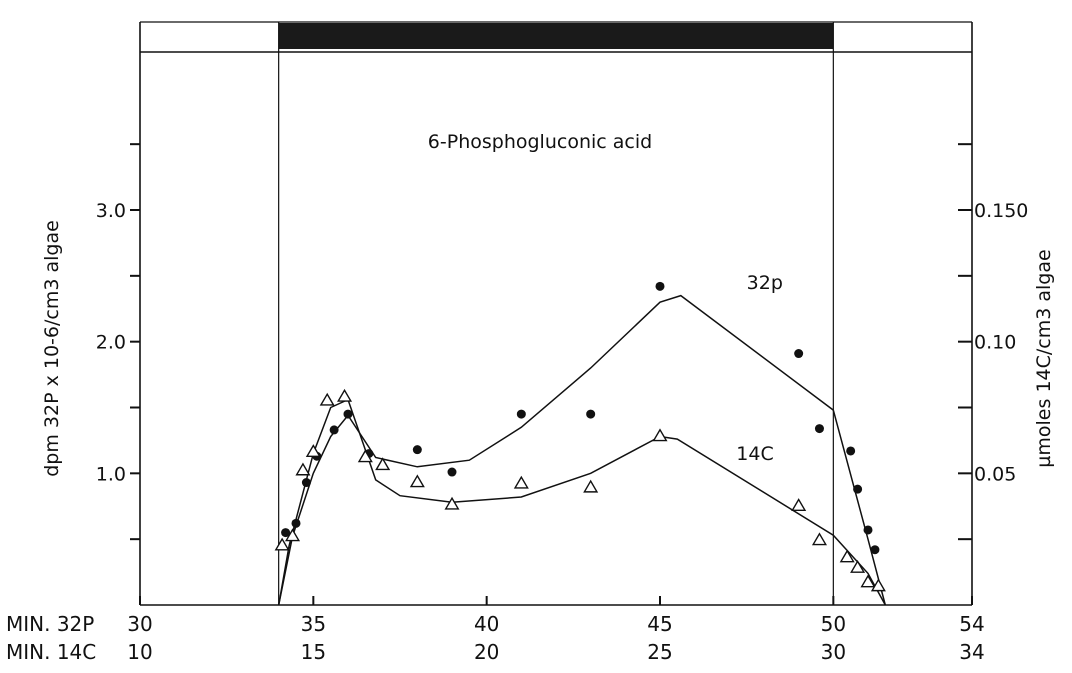 The image size is (1072, 673). What do you see at coordinates (556, 36) in the screenshot?
I see `dark-period-bar` at bounding box center [556, 36].